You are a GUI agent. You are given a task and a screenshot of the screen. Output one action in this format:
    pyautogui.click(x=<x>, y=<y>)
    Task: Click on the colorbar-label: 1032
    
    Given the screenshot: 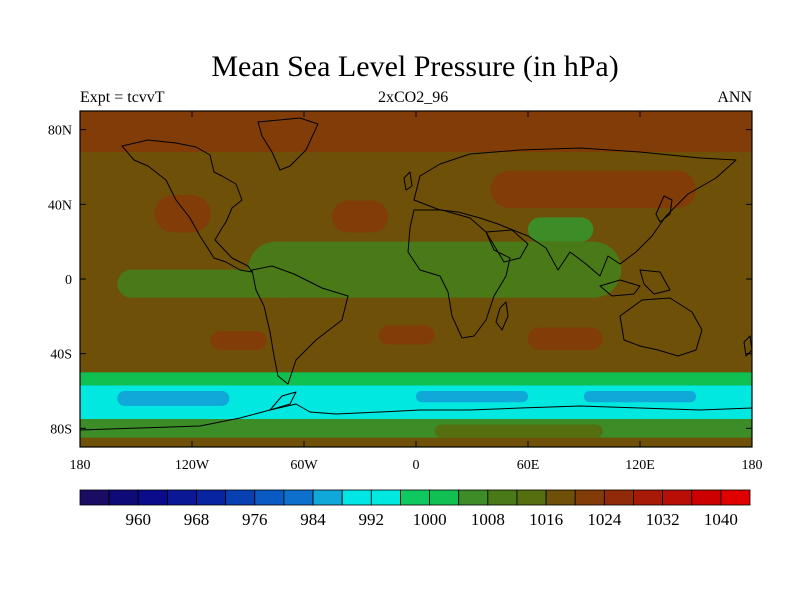 What is the action you would take?
    pyautogui.click(x=663, y=519)
    